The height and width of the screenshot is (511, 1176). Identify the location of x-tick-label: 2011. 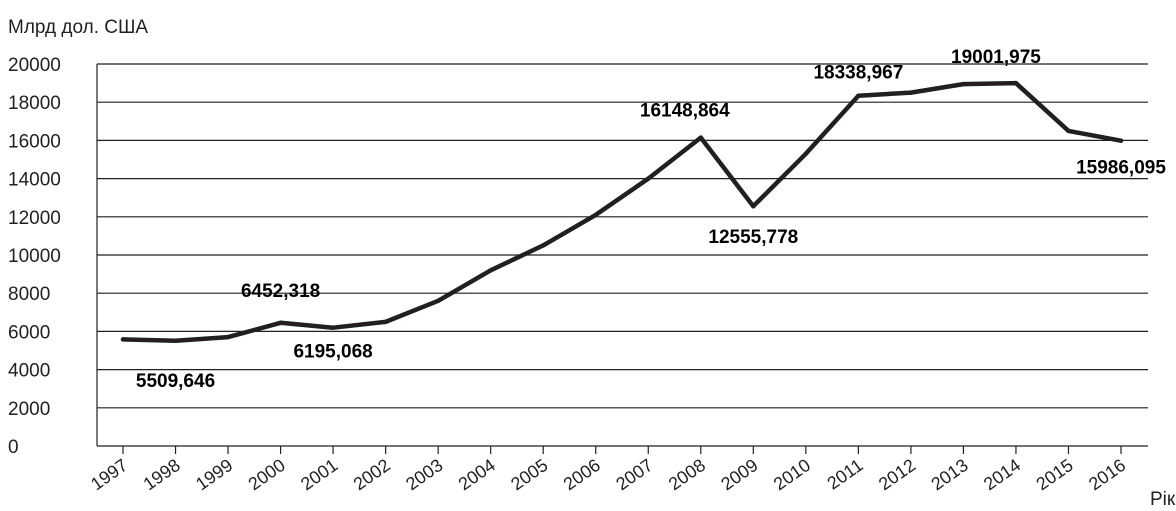
(844, 474).